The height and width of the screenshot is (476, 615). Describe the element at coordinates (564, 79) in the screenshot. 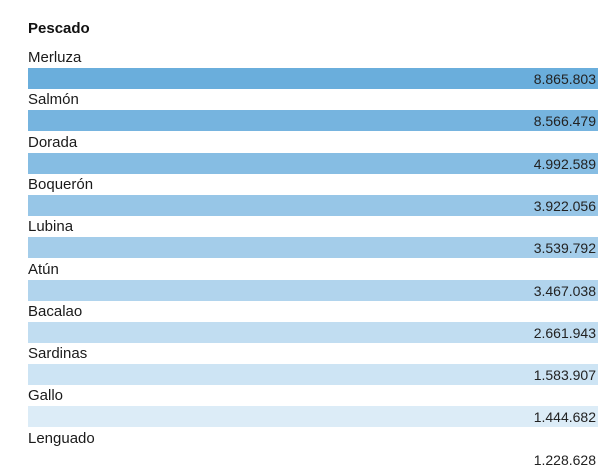

I see `row-value: 8.865.803` at that location.